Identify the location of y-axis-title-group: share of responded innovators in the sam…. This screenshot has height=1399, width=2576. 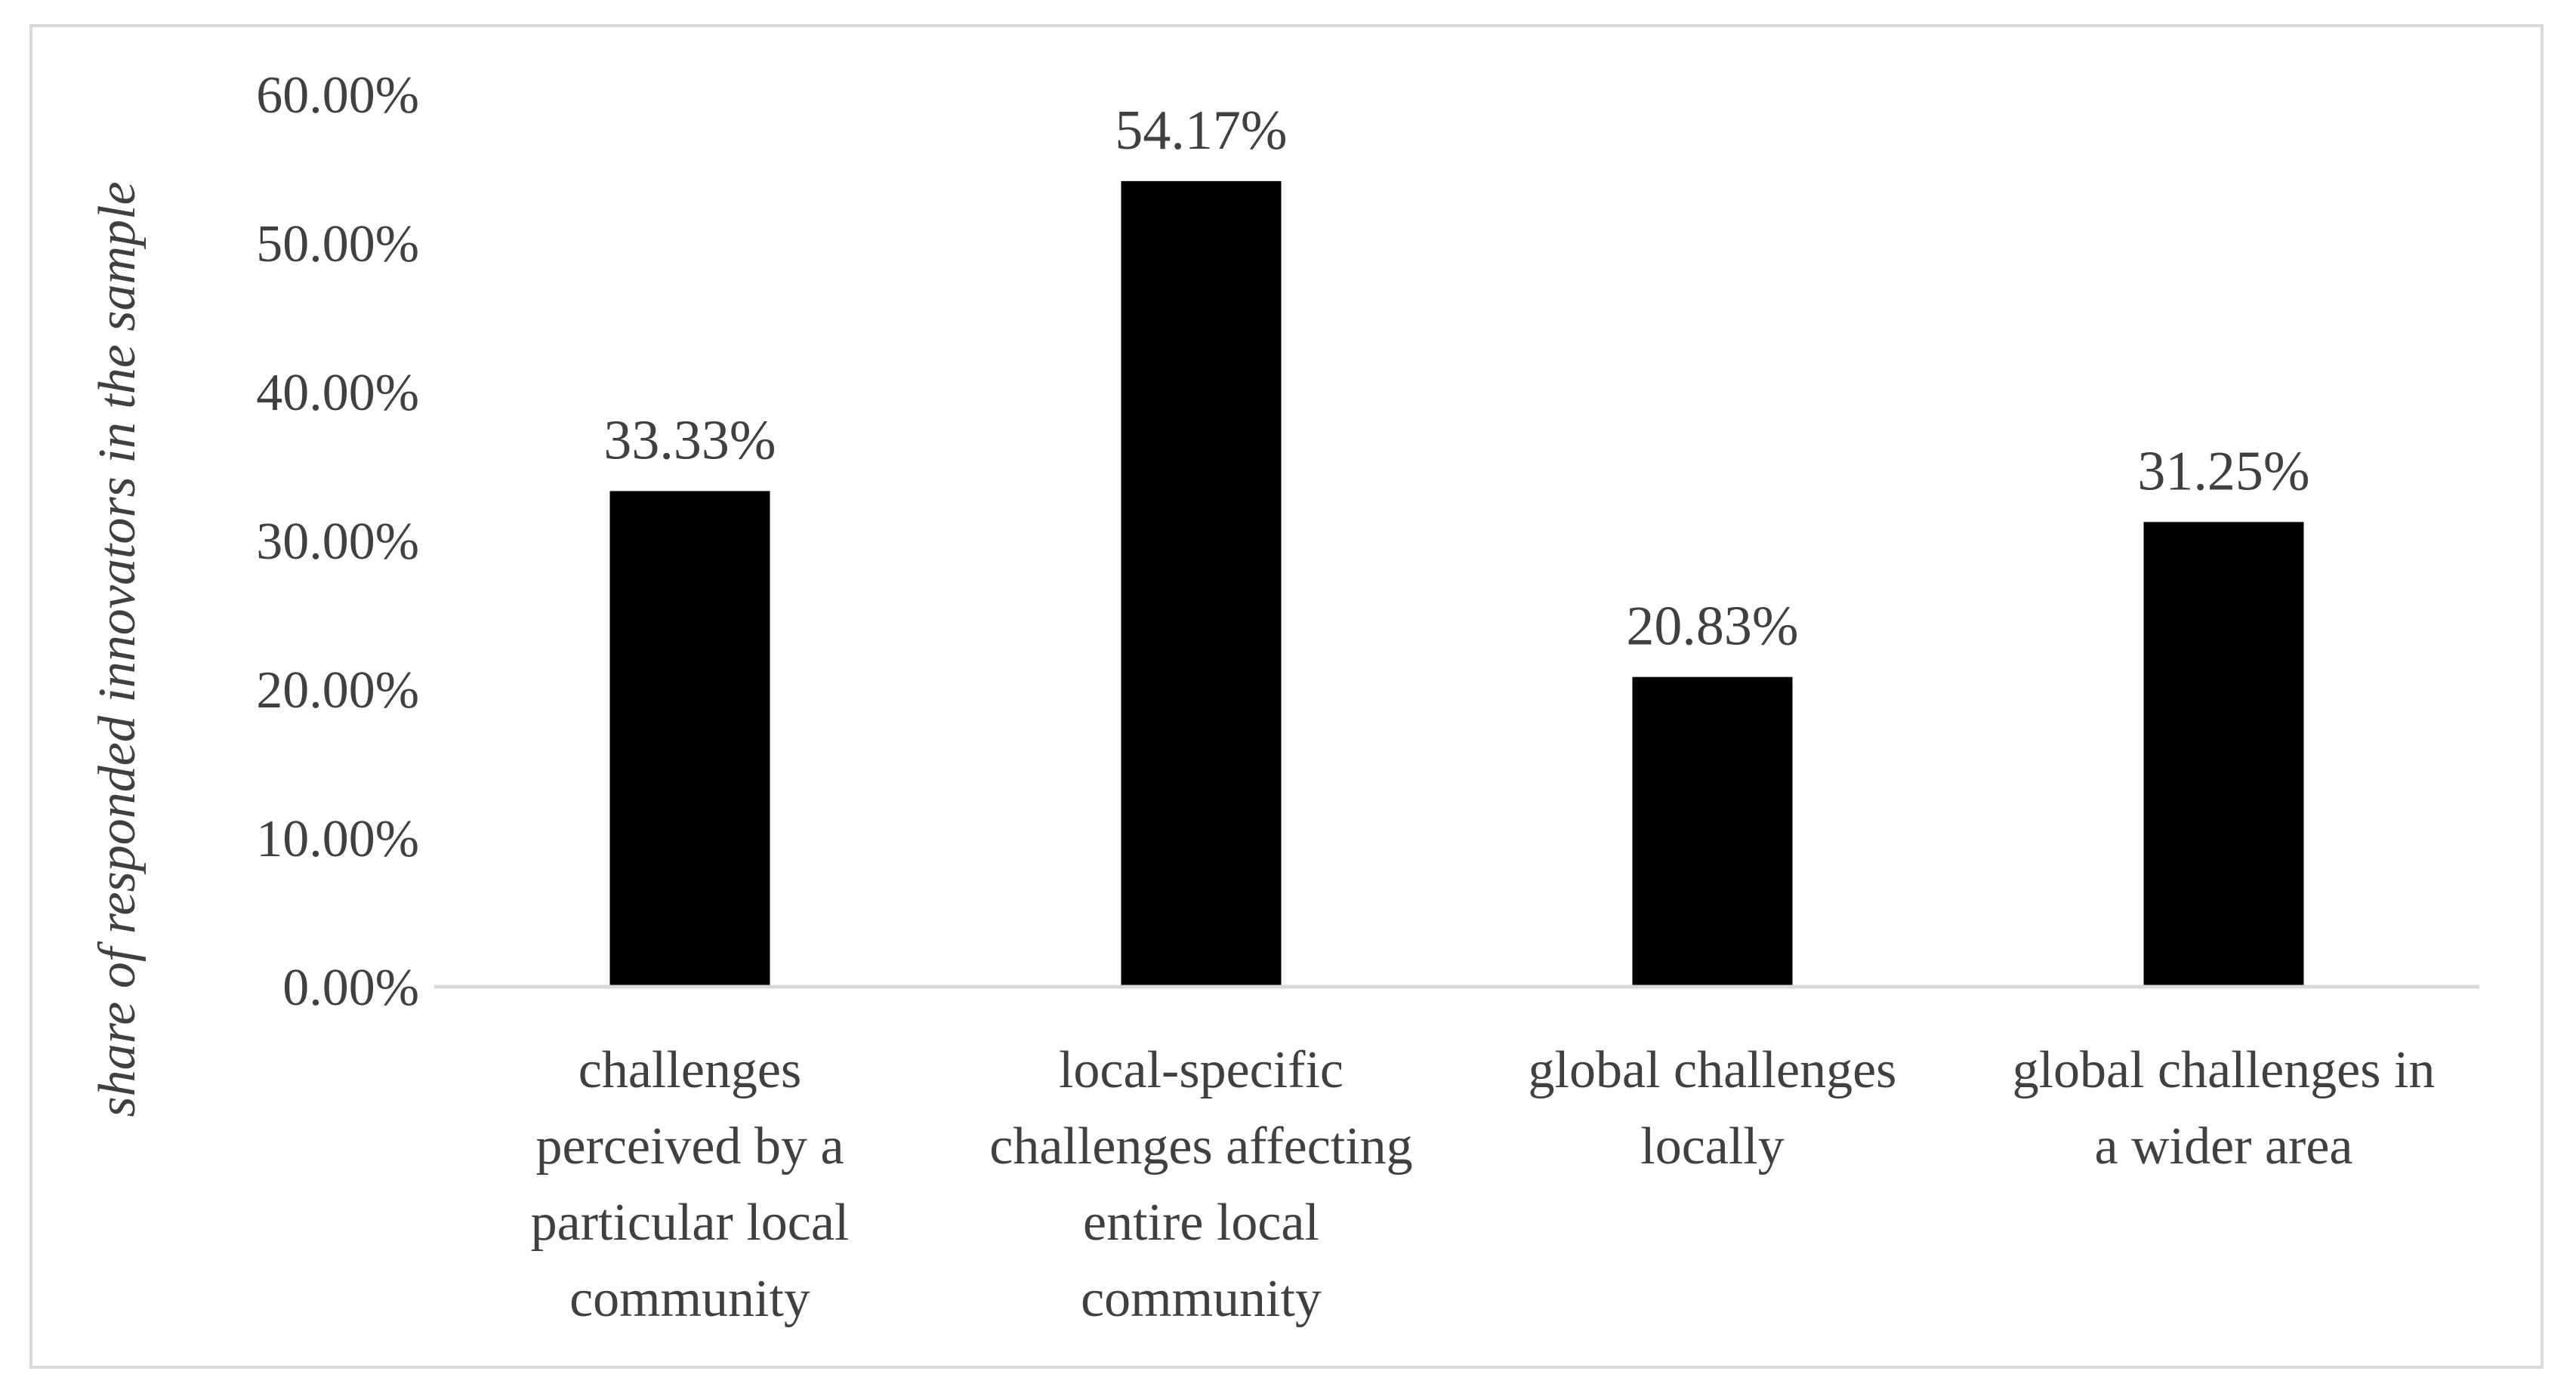
(117, 649).